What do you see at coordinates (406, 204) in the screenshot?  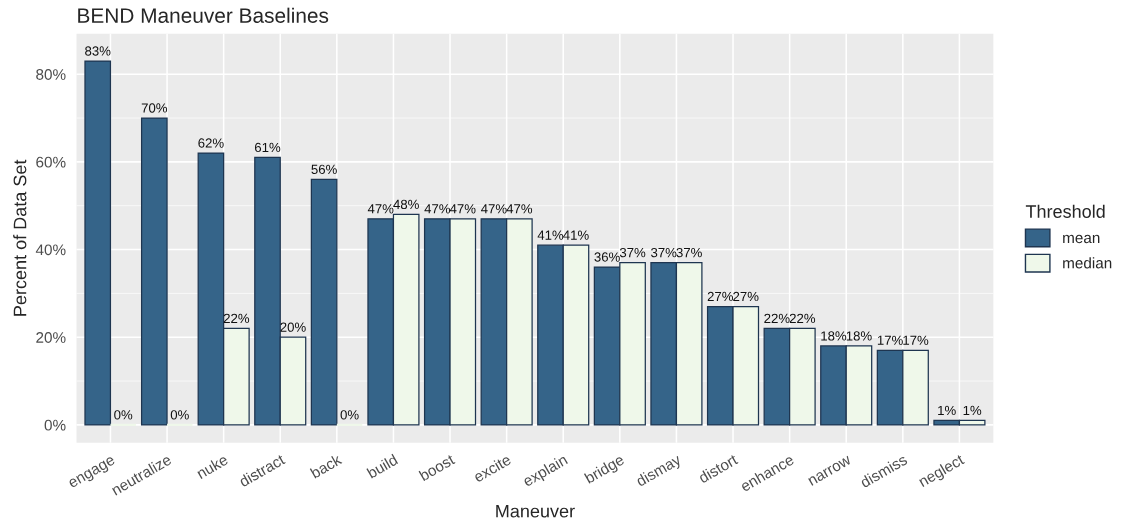 I see `data-label: 48%` at bounding box center [406, 204].